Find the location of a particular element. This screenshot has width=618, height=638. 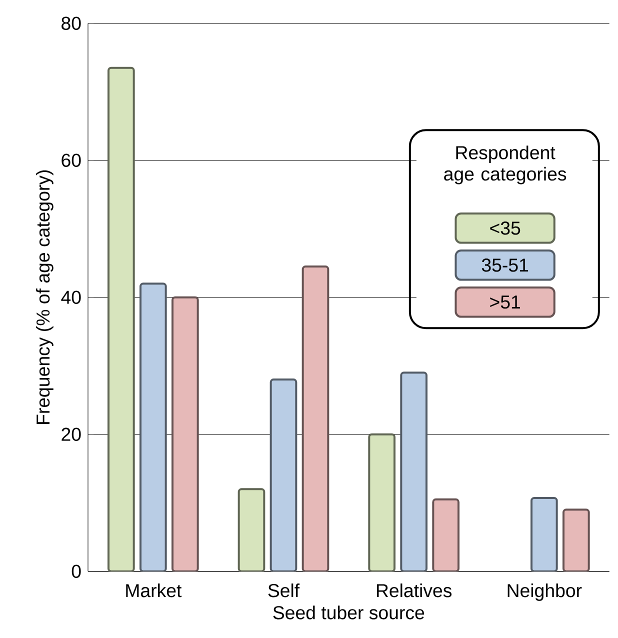

x-tick-label: Relatives is located at coordinates (414, 591).